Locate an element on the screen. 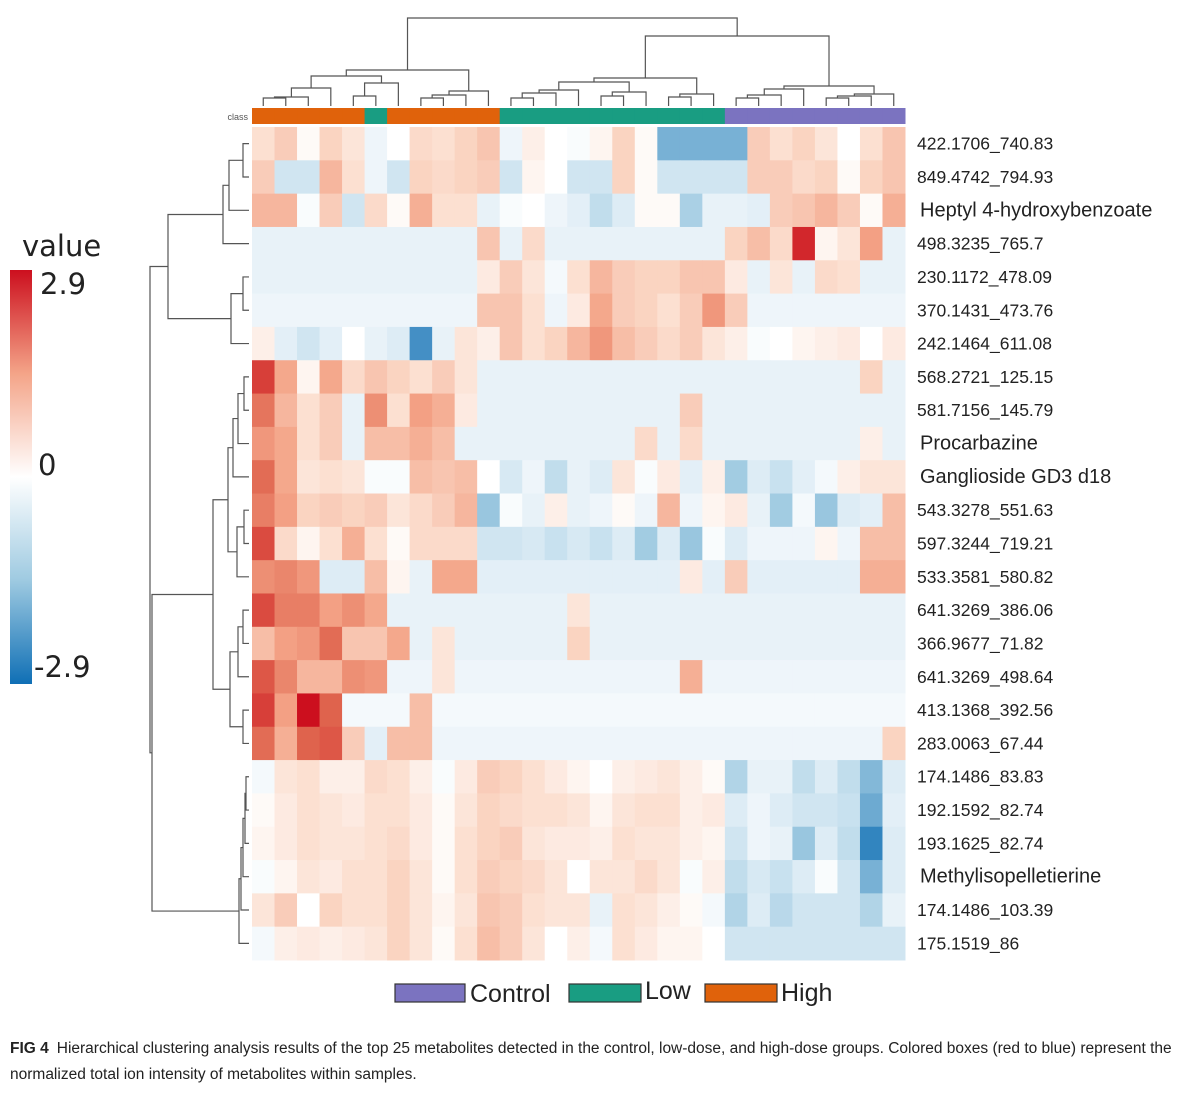 The image size is (1200, 1095). colorbar-title: value is located at coordinates (61, 246).